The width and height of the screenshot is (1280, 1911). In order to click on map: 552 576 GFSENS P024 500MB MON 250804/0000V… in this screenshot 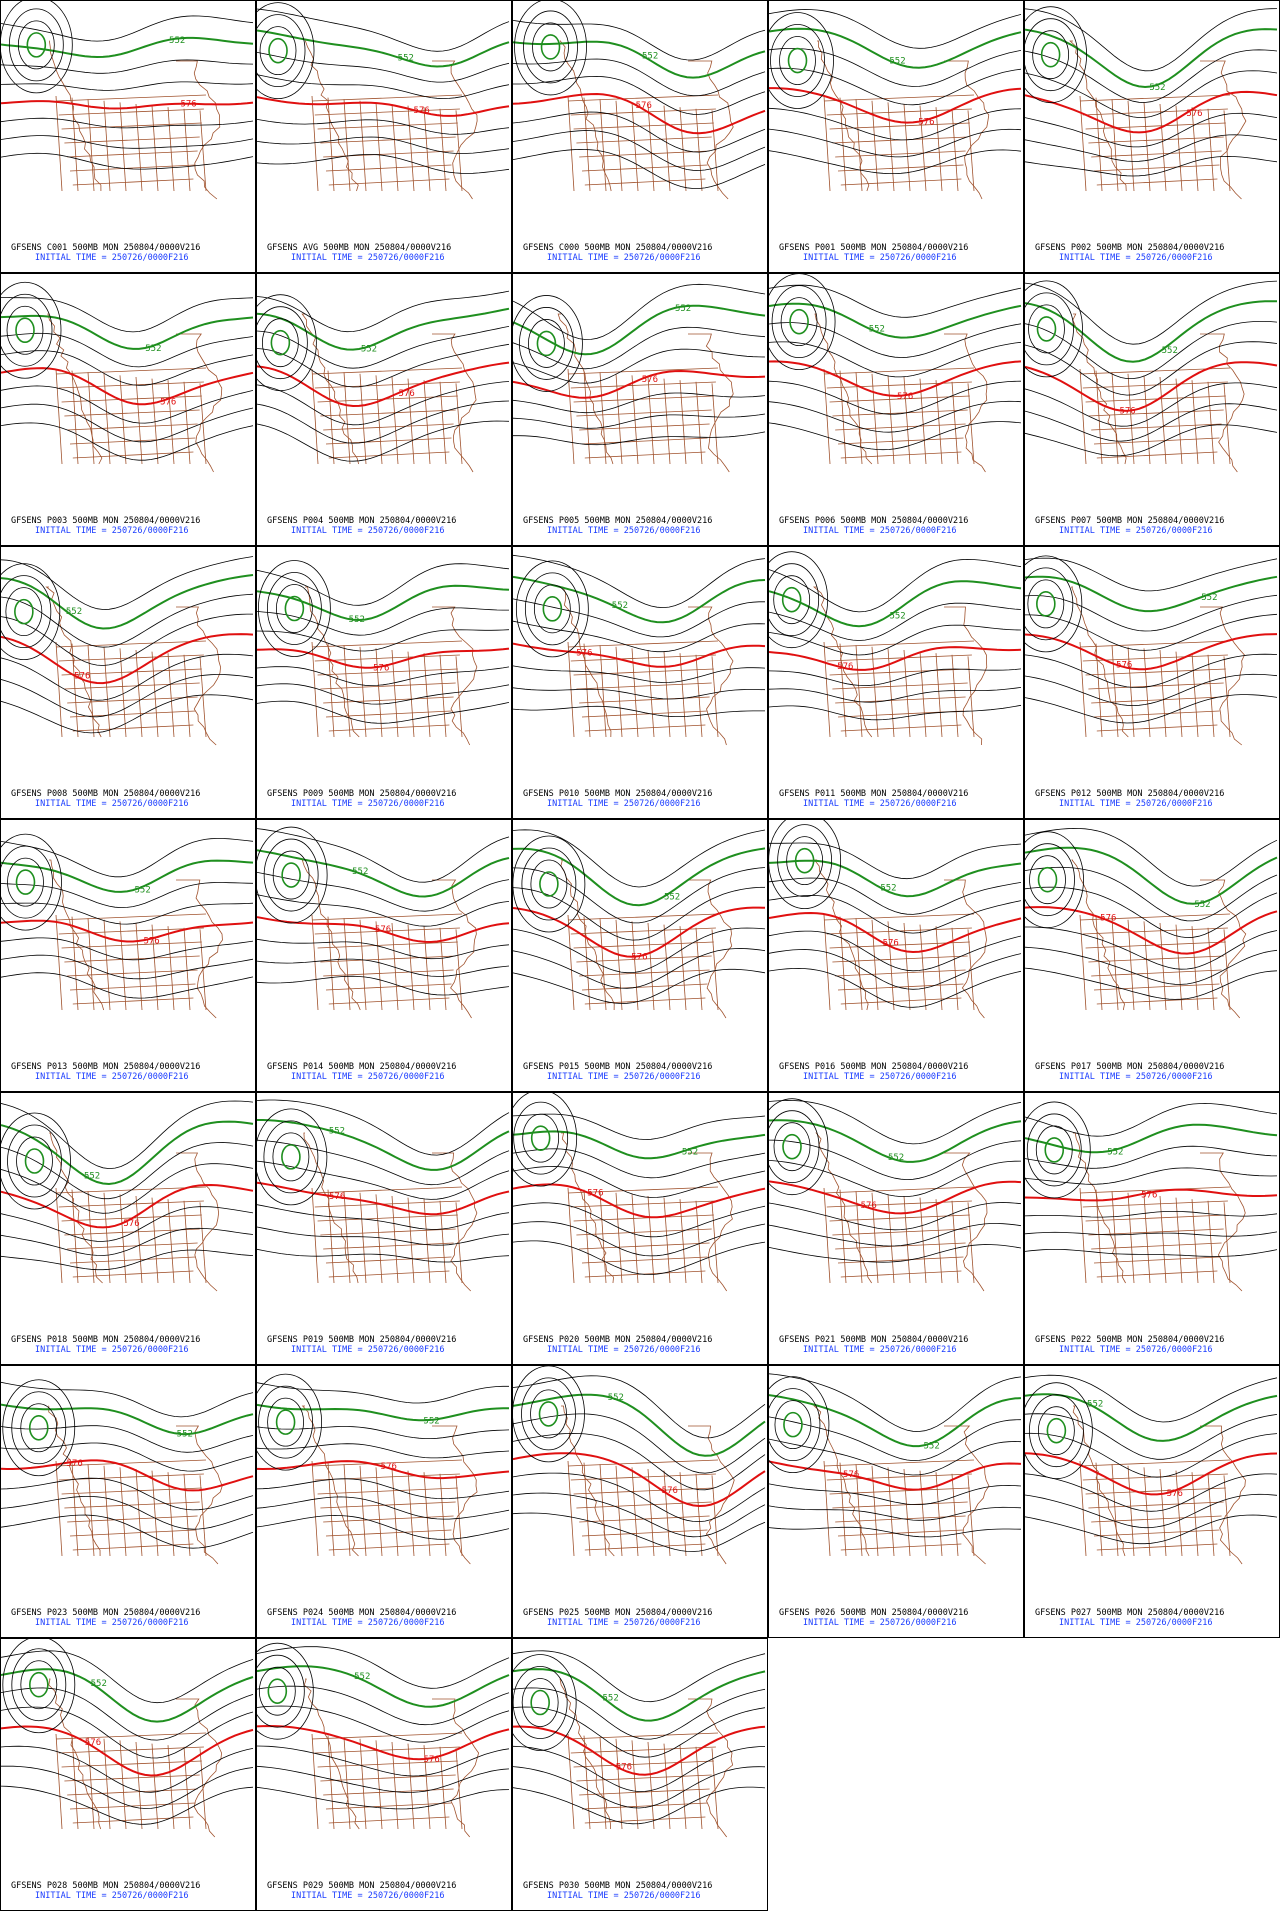, I will do `click(383, 1500)`.